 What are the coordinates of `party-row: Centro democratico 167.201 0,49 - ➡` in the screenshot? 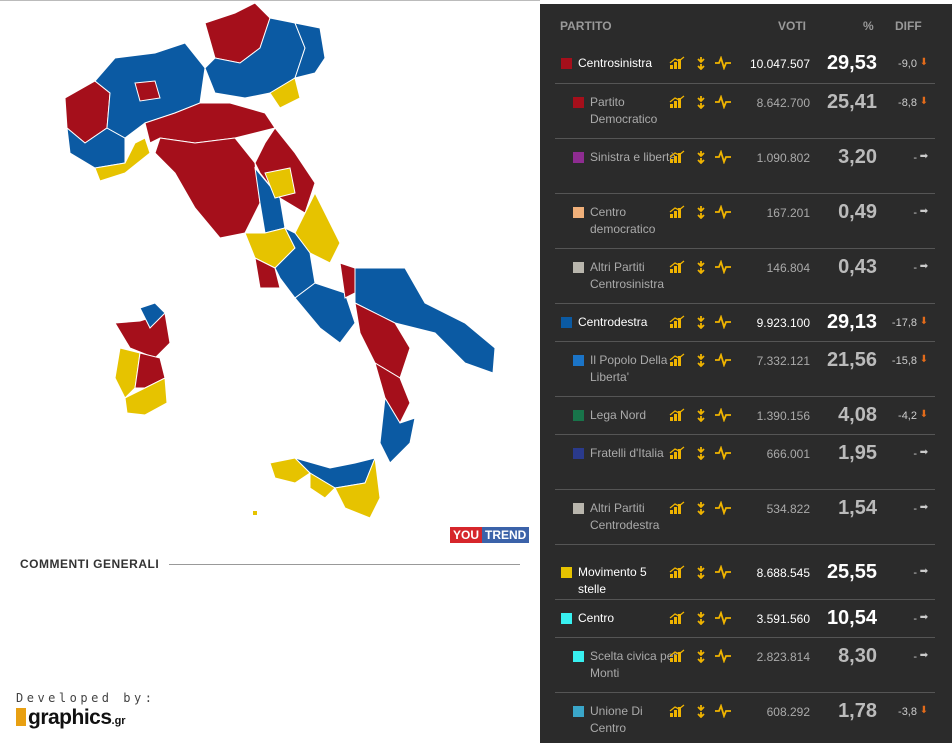 It's located at (745, 221).